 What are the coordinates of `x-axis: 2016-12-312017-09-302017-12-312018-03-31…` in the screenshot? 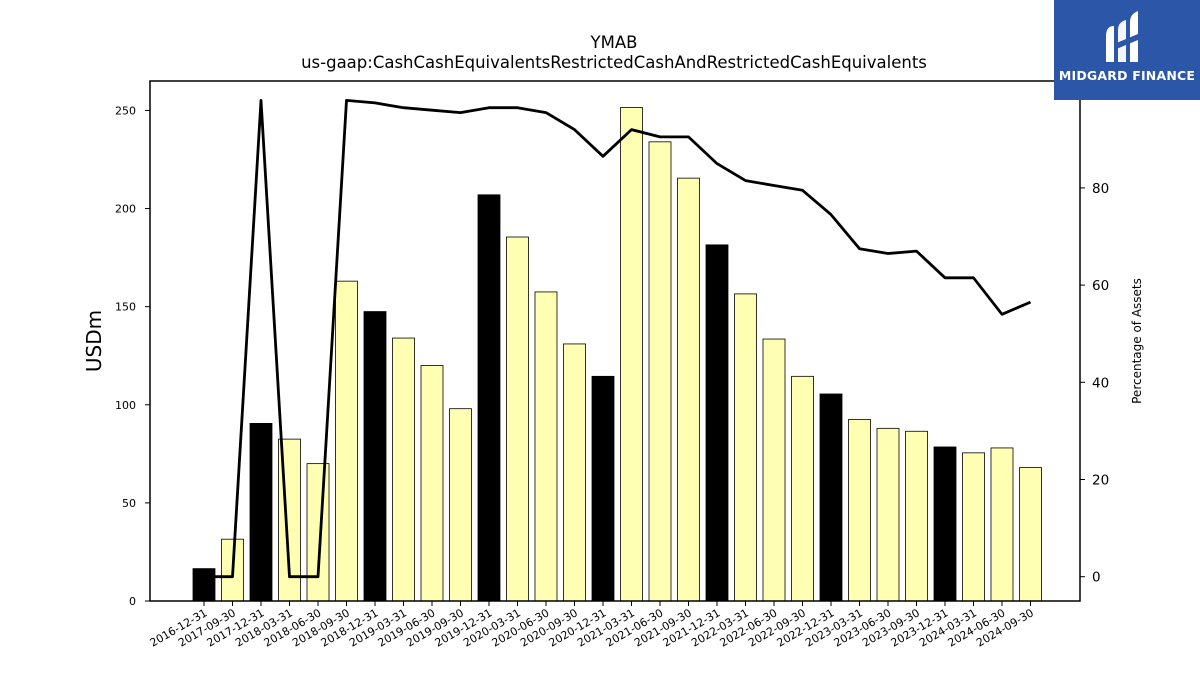 It's located at (592, 625).